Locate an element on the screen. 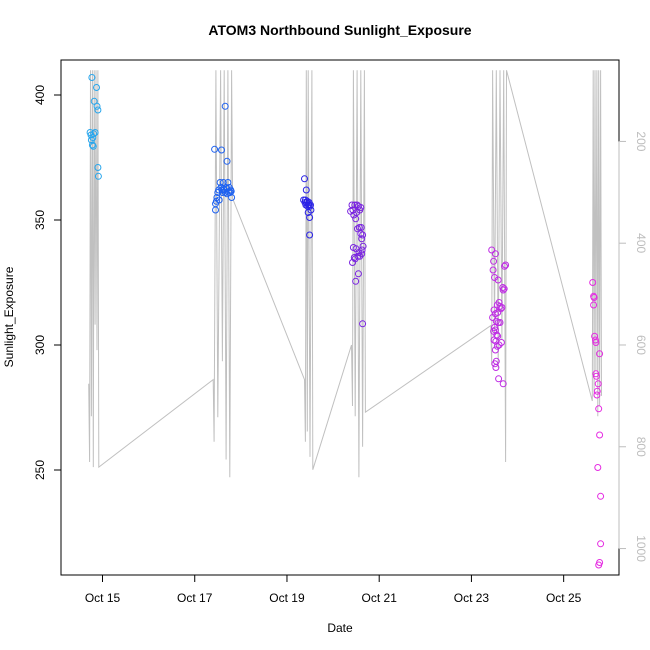 This screenshot has width=650, height=650. x-axis: Oct 15 Oct 17 Oct 19 Oct 21 Oct 23 Oct 25 is located at coordinates (333, 589).